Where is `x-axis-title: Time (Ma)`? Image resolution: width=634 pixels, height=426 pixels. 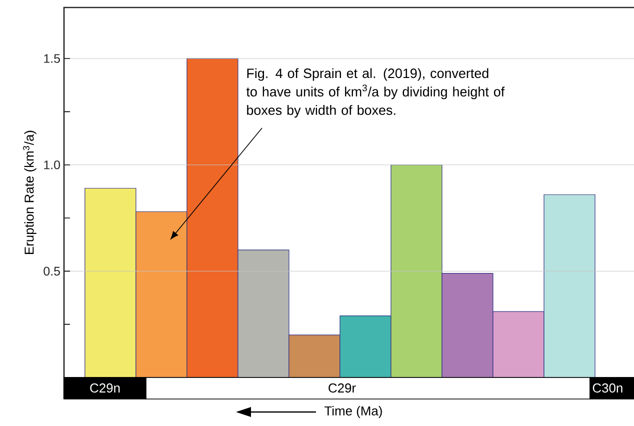 x-axis-title: Time (Ma) is located at coordinates (353, 412).